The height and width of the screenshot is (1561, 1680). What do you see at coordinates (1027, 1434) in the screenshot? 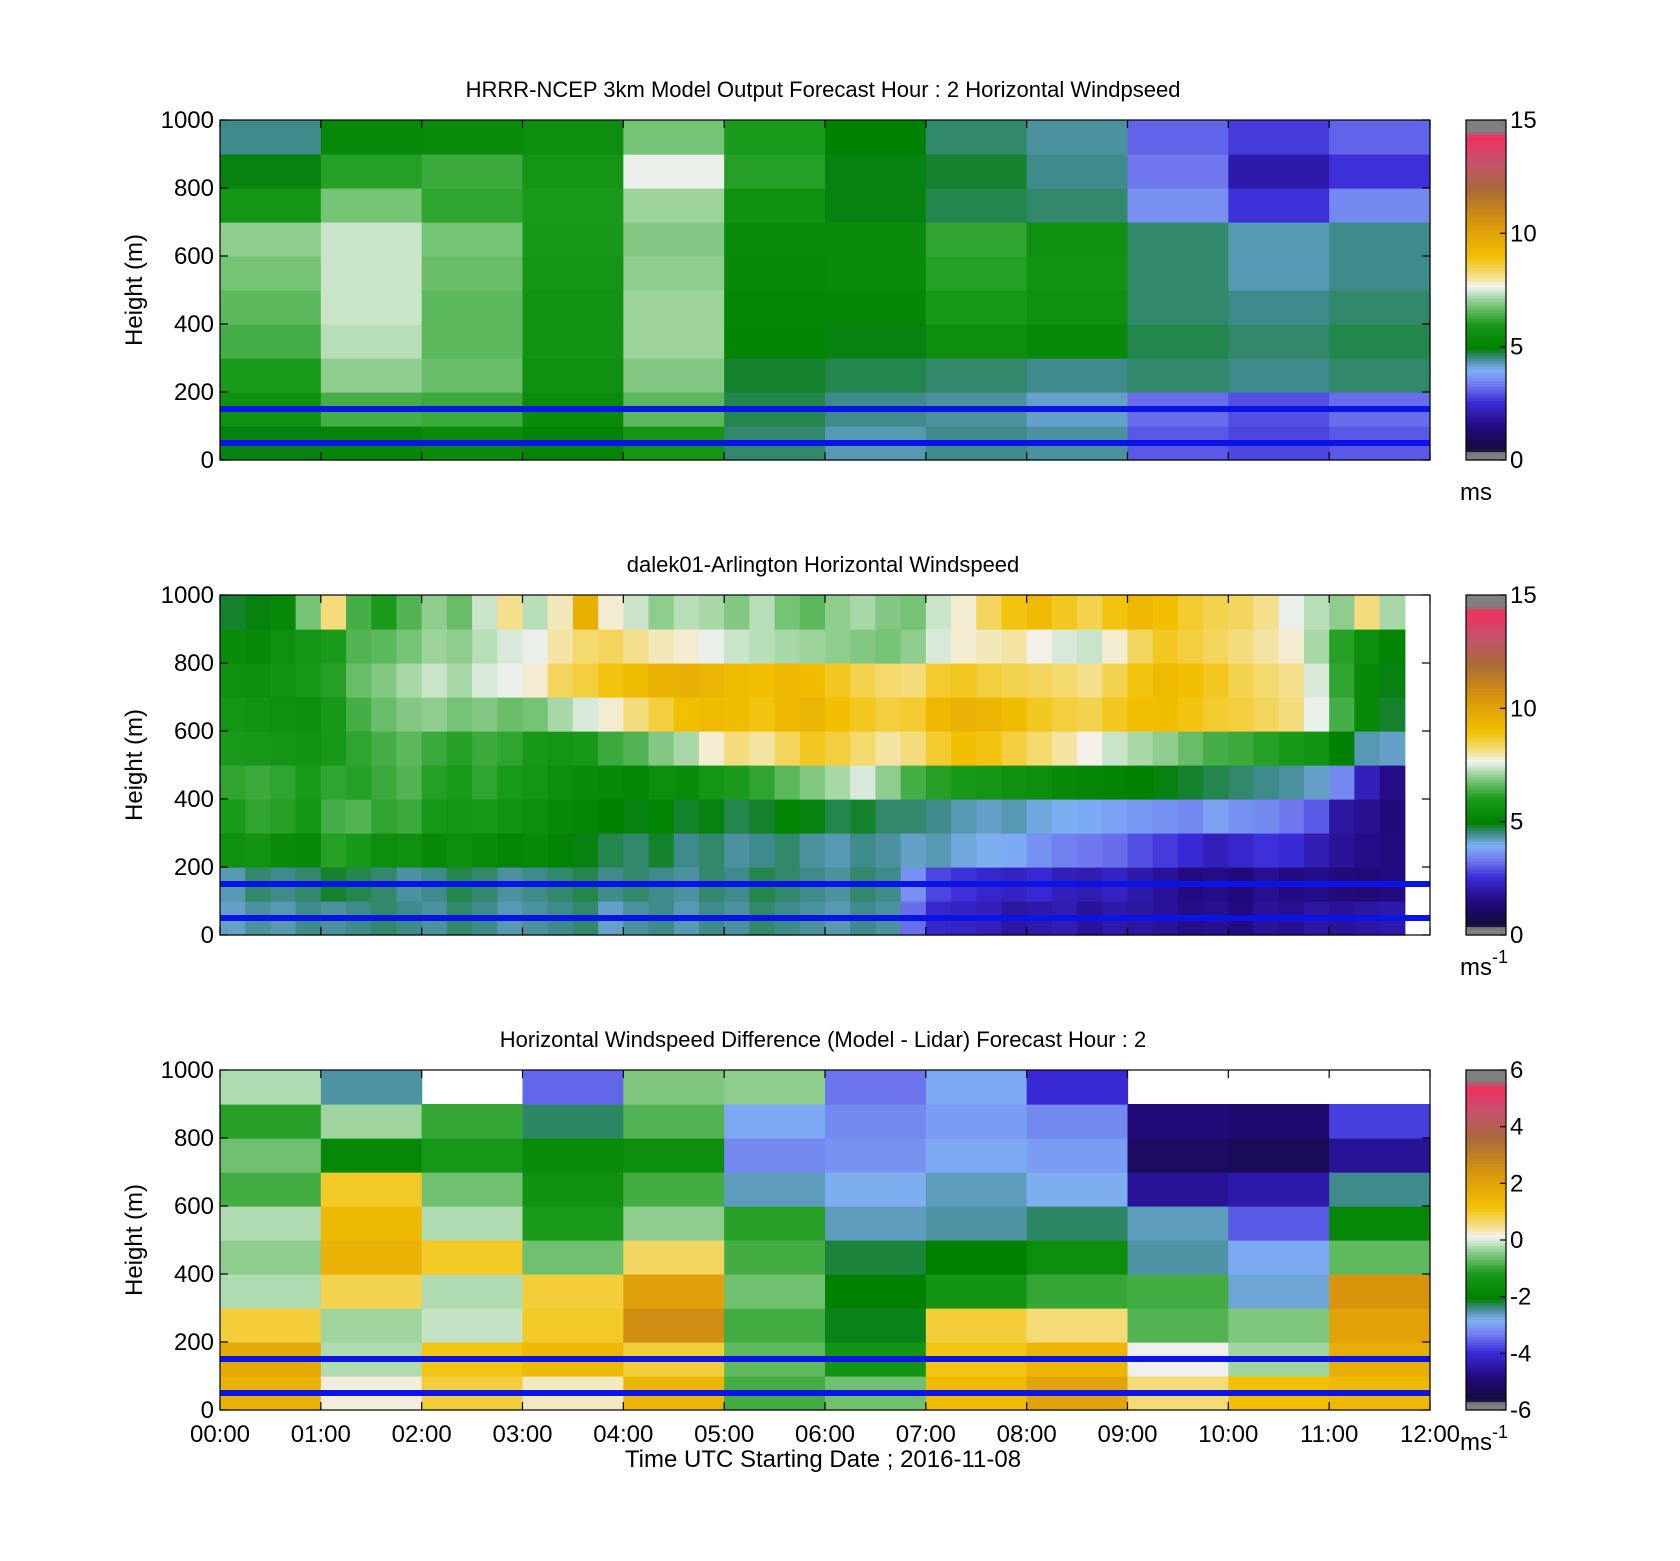
I see `x-tick-label: 08:00` at bounding box center [1027, 1434].